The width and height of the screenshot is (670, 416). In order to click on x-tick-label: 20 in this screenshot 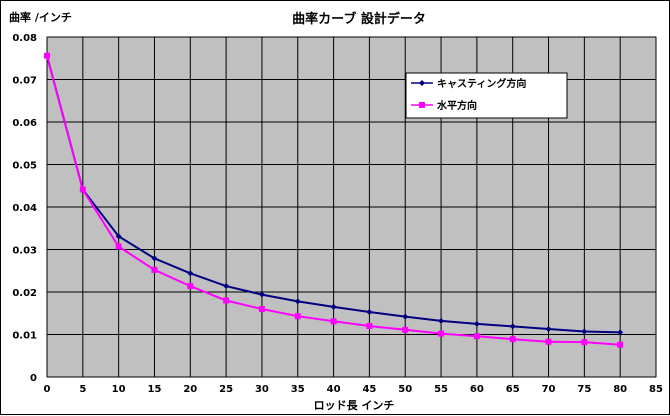, I will do `click(190, 389)`.